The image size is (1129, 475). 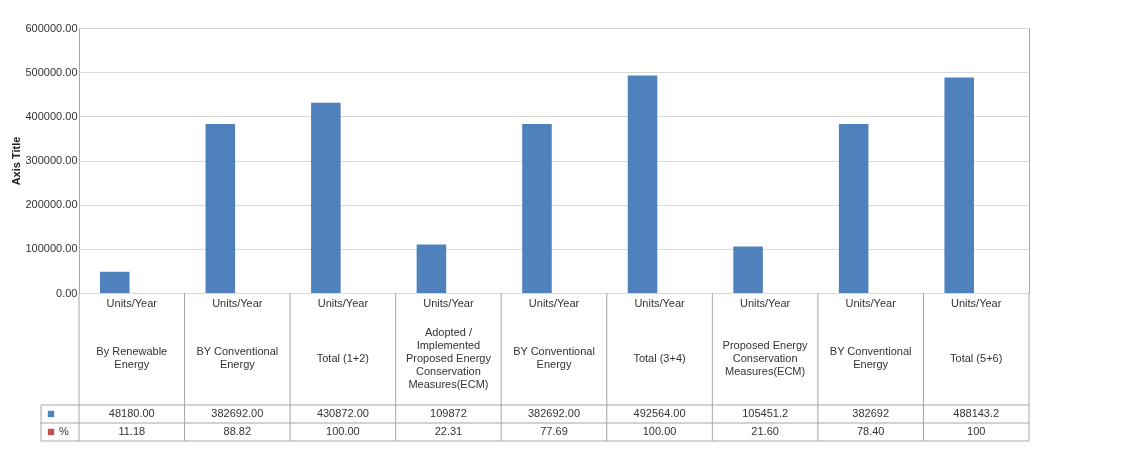 I want to click on data-label: 78.40, so click(x=870, y=431).